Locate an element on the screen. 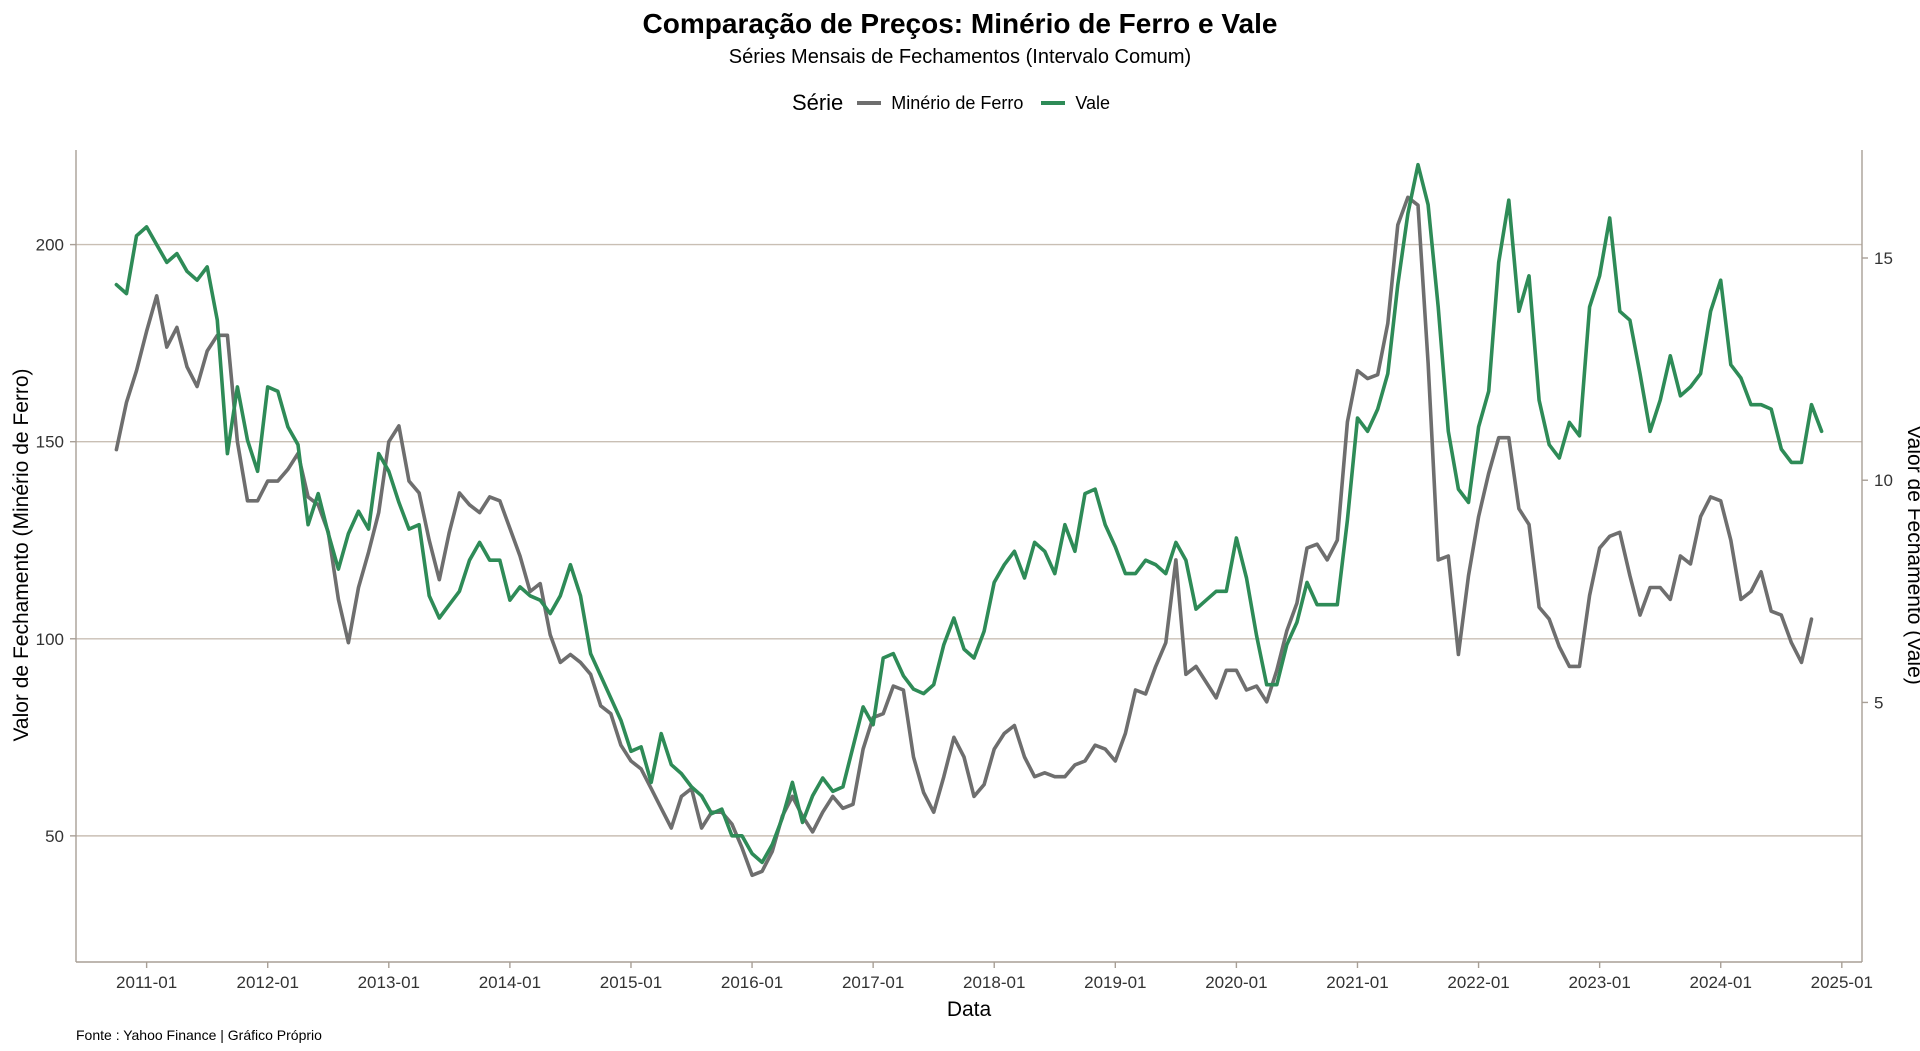 This screenshot has height=1051, width=1920. legend-key-minerio is located at coordinates (869, 103).